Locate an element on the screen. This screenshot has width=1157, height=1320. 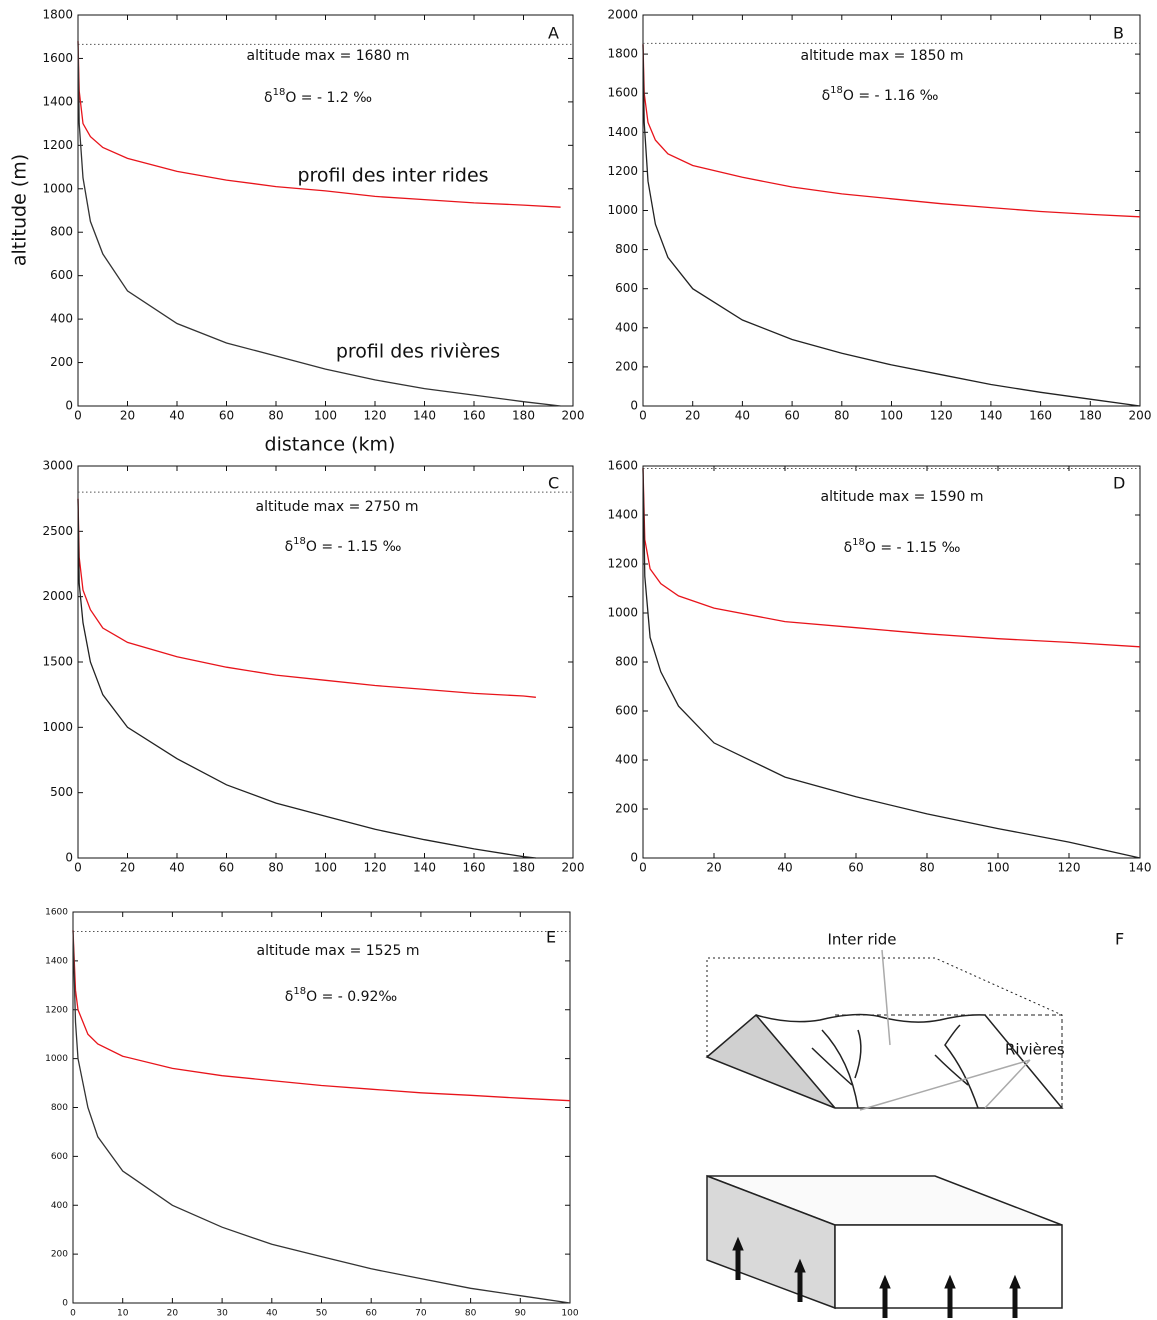
max-altitude-label: altitude max = 2750 m is located at coordinates (336, 507).